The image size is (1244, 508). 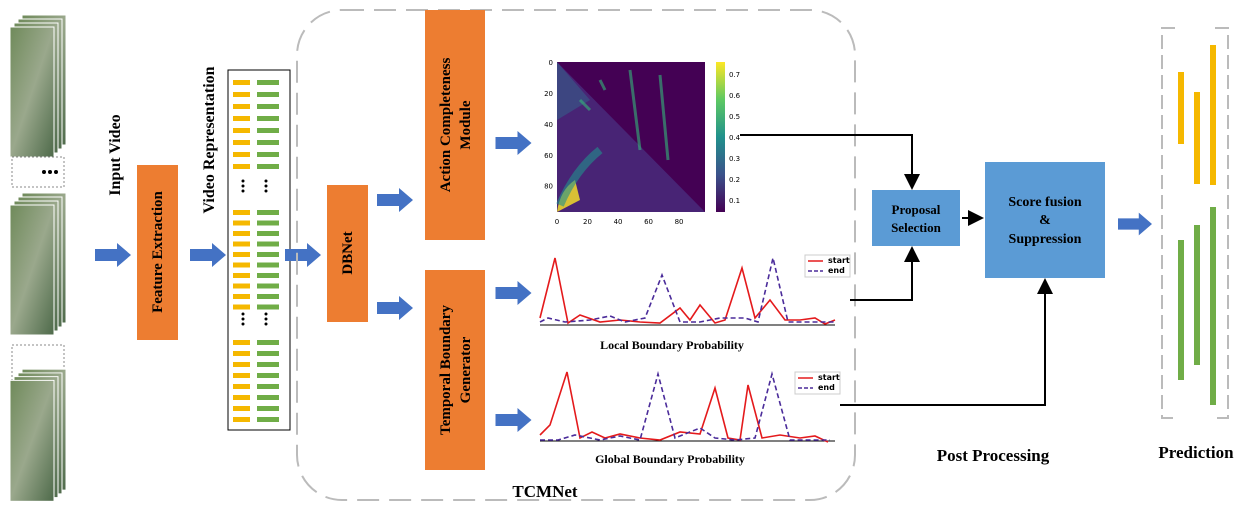 I want to click on connectors, so click(x=896, y=270).